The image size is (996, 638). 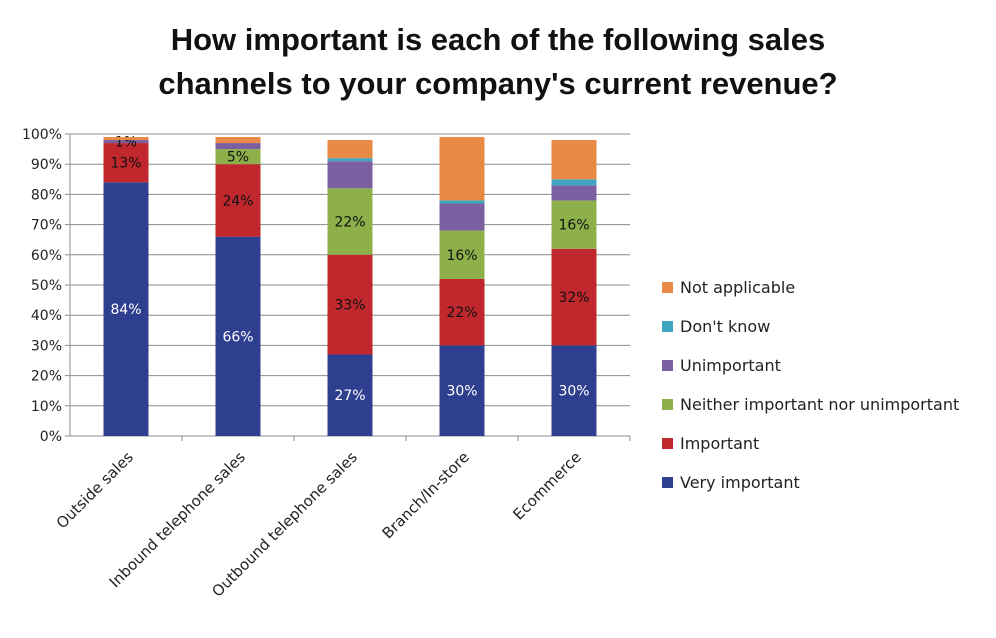 What do you see at coordinates (46, 316) in the screenshot?
I see `y-tick-label: 40%` at bounding box center [46, 316].